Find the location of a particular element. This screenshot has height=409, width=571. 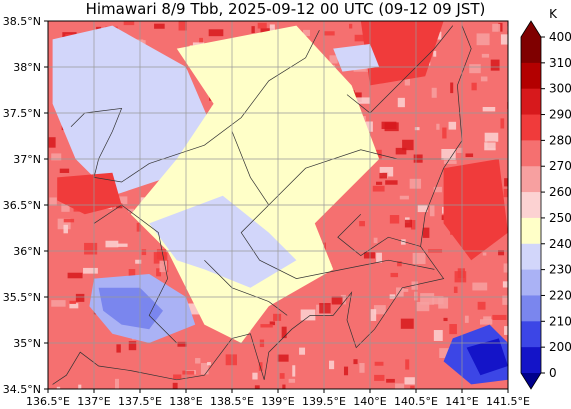

colorbar-label: 400 is located at coordinates (560, 37).